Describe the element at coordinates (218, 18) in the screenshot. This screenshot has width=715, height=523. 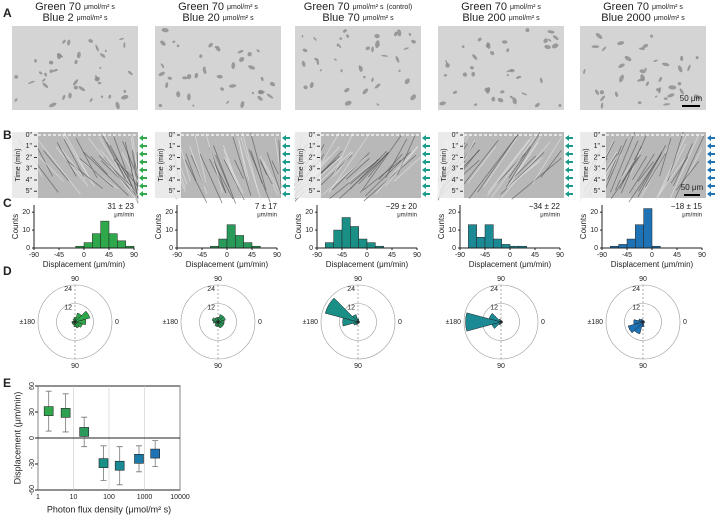
I see `column-header: Blue 20 μmol/m² s` at that location.